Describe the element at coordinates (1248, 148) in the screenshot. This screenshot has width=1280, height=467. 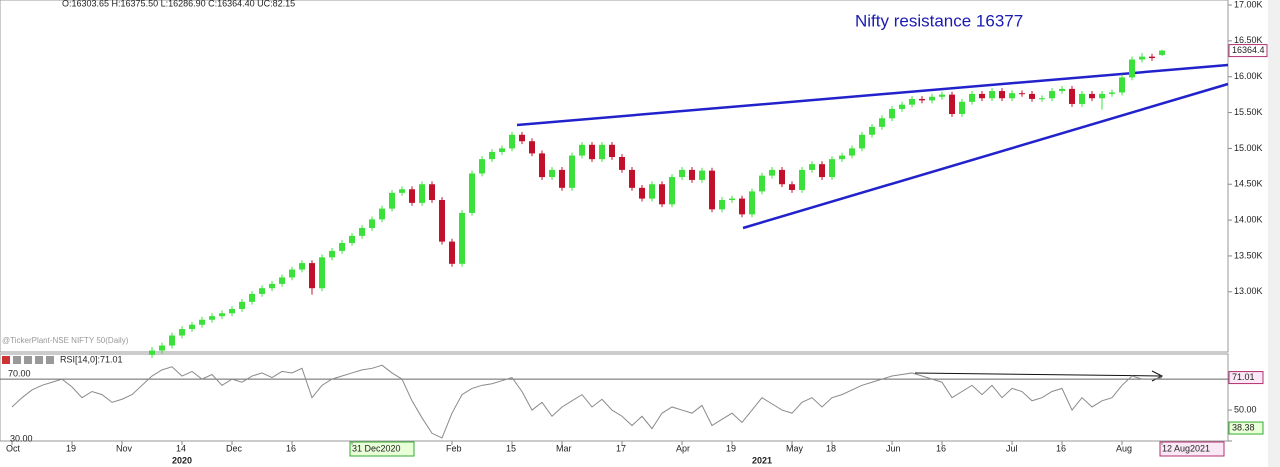
I see `y-tick-label: 15.00K` at that location.